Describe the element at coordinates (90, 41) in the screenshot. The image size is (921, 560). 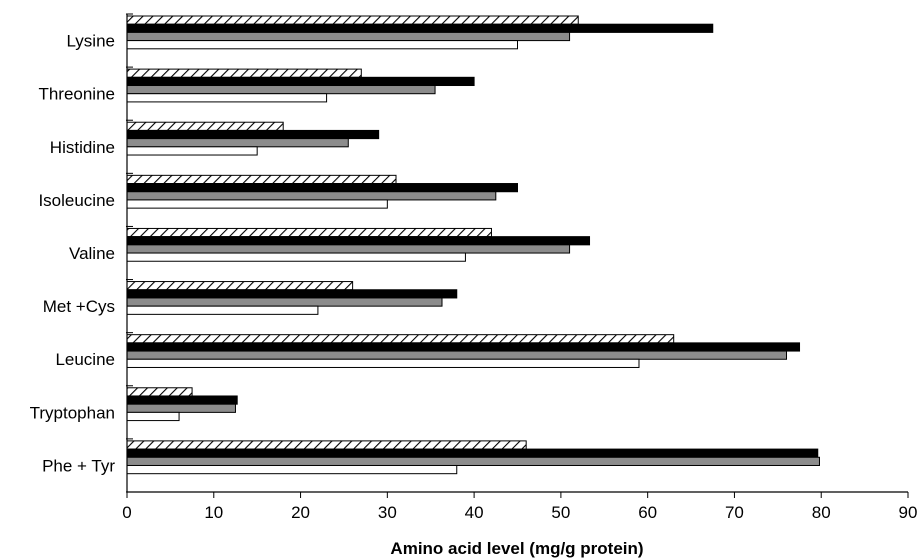
I see `category-label: Lysine` at that location.